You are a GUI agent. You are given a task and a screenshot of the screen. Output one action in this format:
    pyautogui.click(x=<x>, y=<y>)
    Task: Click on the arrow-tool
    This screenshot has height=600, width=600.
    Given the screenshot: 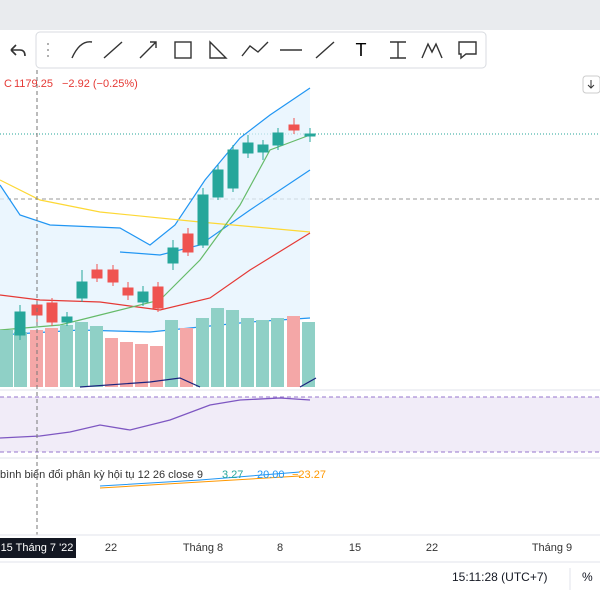 What is the action you would take?
    pyautogui.click(x=148, y=50)
    